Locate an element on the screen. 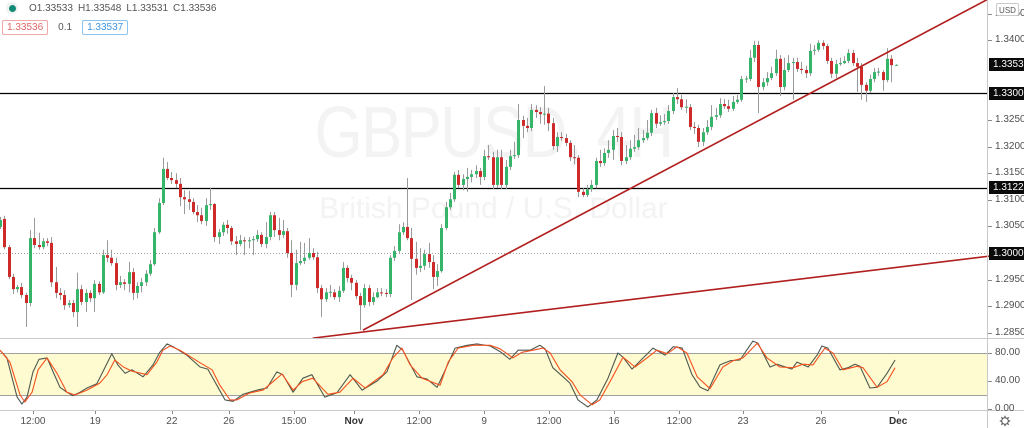 The width and height of the screenshot is (1024, 428). last-price-tag: 1.33536 is located at coordinates (1006, 65).